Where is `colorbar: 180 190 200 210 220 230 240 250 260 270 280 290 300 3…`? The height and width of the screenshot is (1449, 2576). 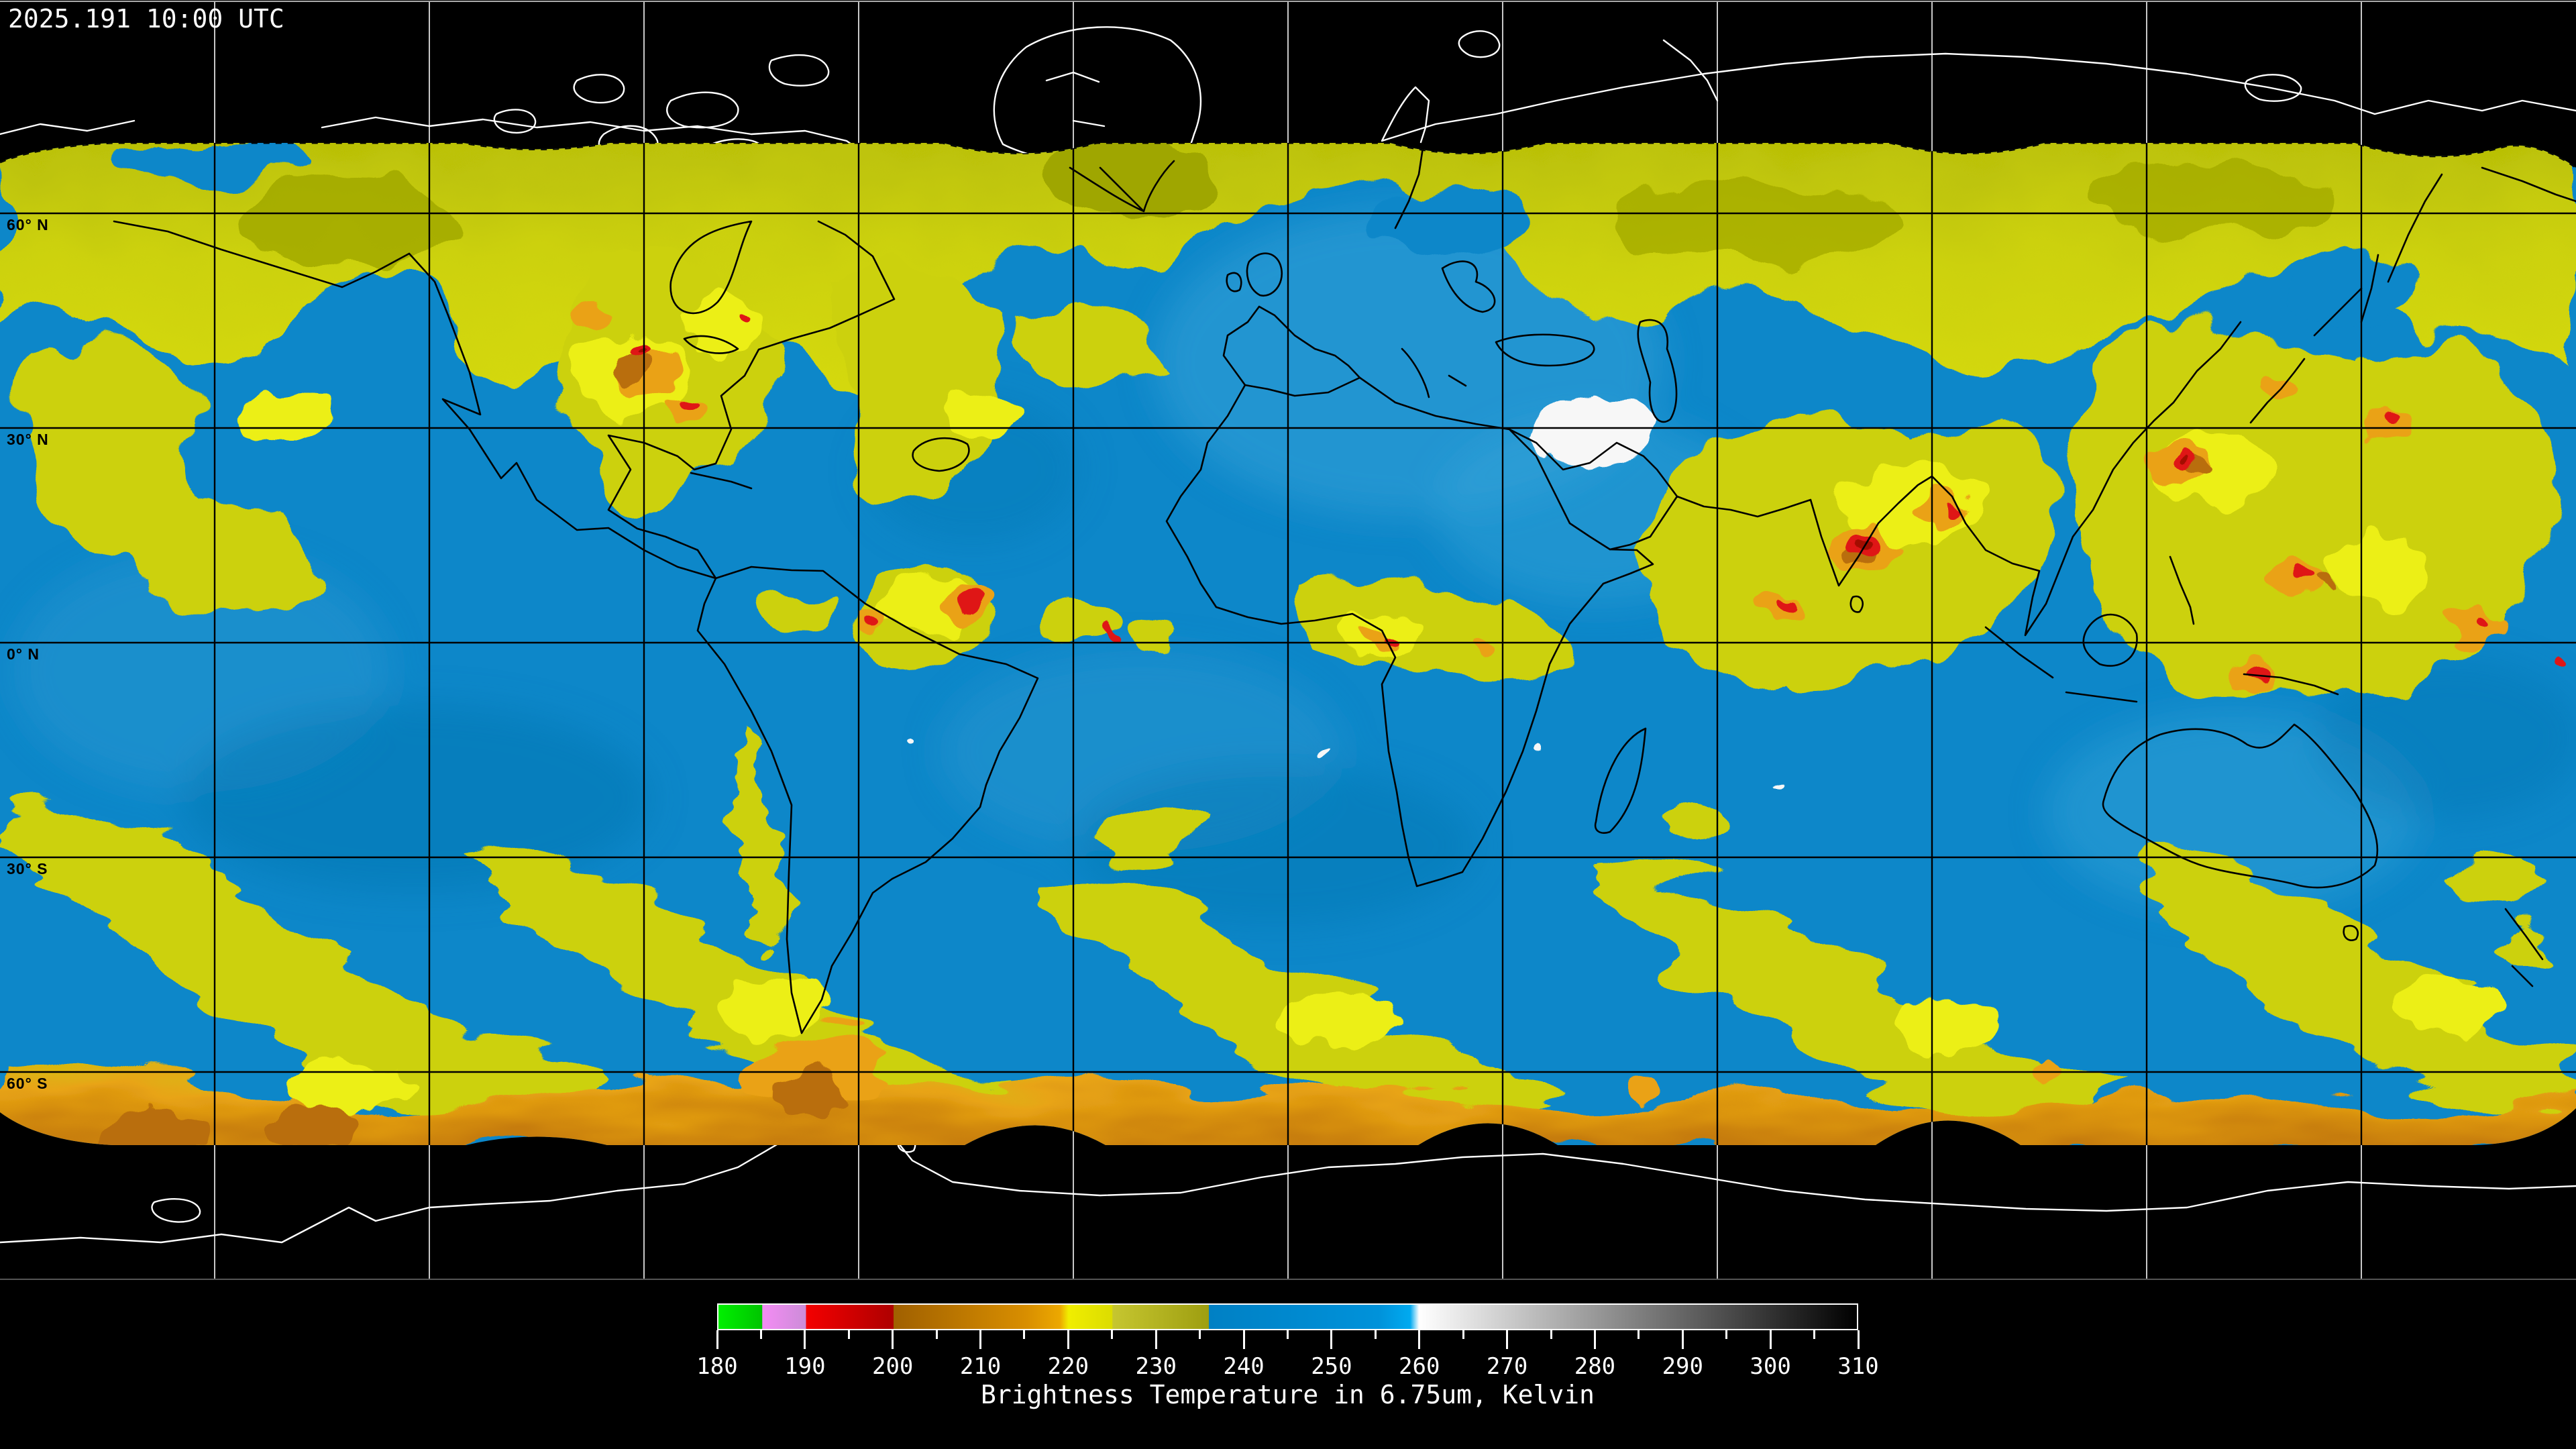 colorbar: 180 190 200 210 220 230 240 250 260 270 280 290 300 3… is located at coordinates (1287, 1357).